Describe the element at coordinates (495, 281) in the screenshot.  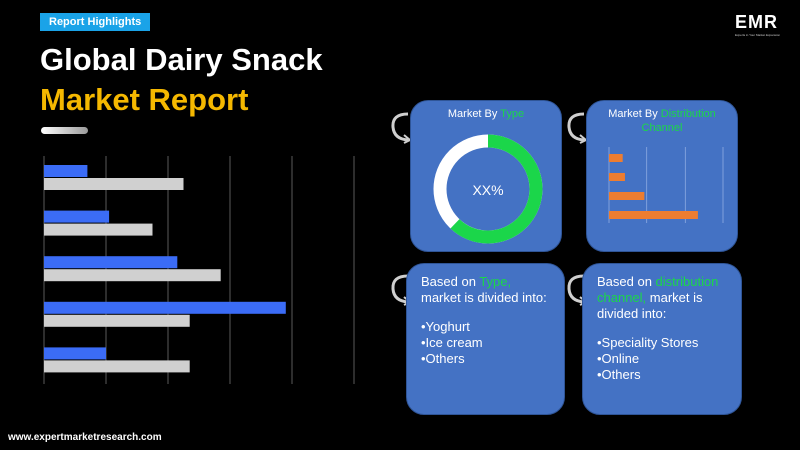
I see `intro-highlight: Type,` at that location.